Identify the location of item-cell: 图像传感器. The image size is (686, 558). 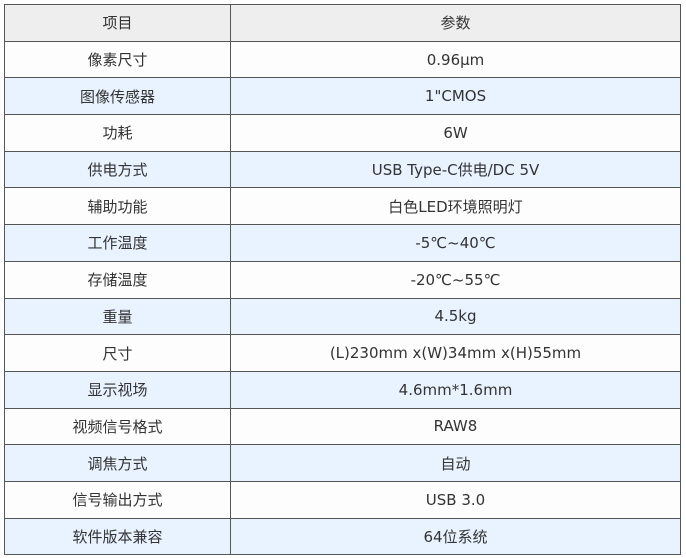
(117, 96).